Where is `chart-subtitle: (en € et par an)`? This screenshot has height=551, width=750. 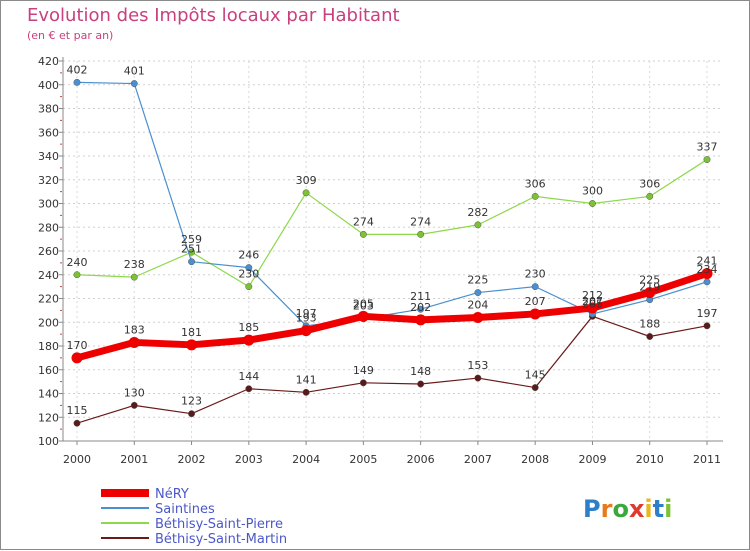
chart-subtitle: (en € et par an) is located at coordinates (70, 35).